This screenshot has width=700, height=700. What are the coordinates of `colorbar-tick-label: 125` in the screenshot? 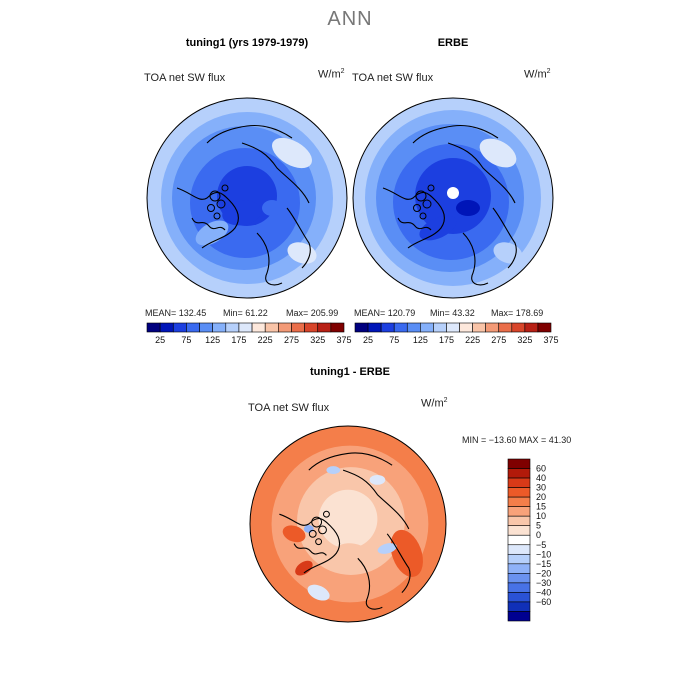 It's located at (212, 340).